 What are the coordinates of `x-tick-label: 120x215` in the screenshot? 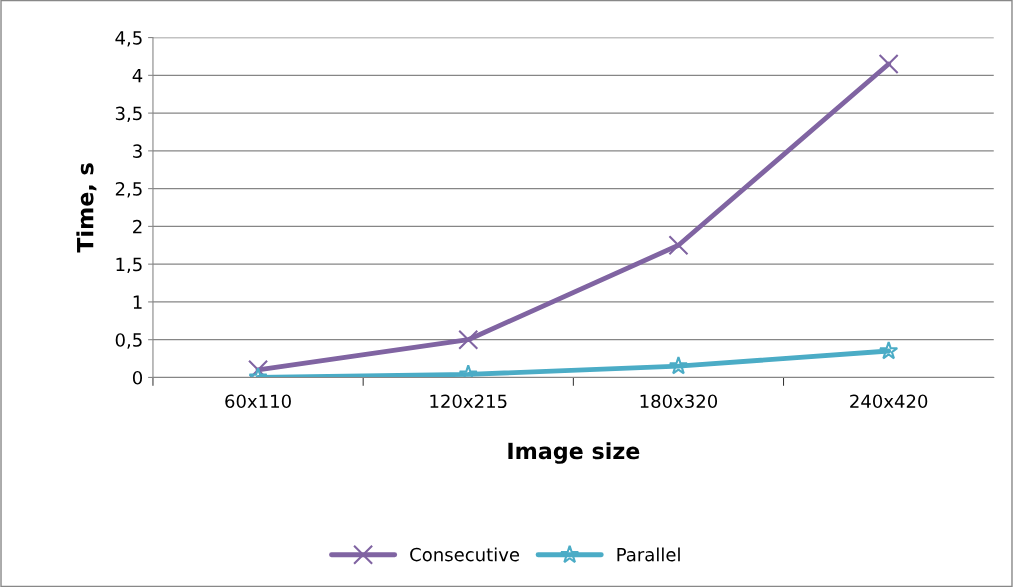 It's located at (468, 401).